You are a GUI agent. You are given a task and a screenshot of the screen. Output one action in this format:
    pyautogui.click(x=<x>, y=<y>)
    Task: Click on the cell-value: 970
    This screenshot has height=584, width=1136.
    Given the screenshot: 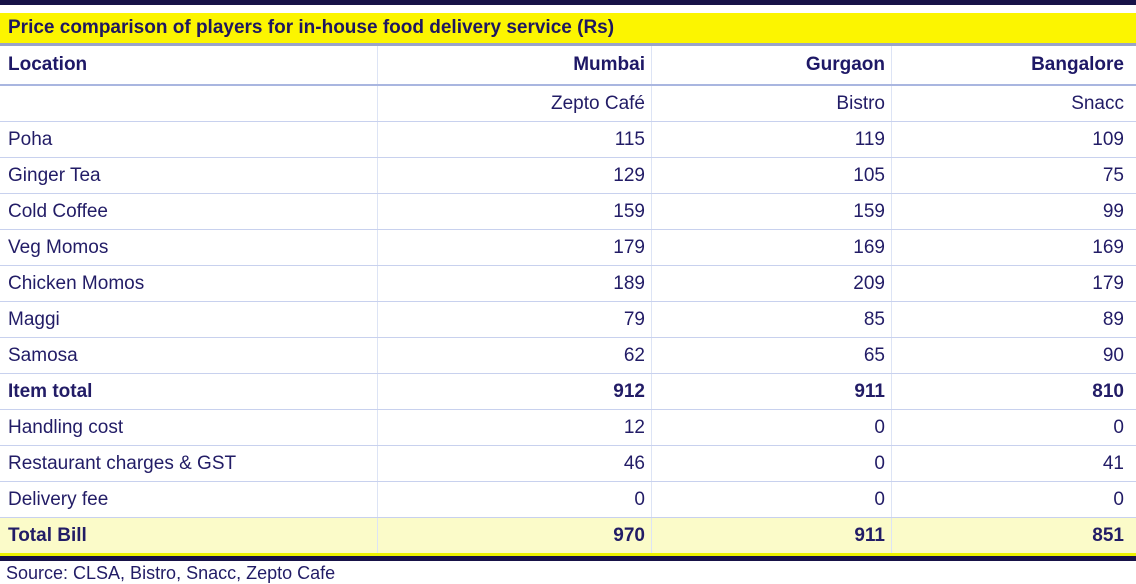 What is the action you would take?
    pyautogui.click(x=515, y=535)
    